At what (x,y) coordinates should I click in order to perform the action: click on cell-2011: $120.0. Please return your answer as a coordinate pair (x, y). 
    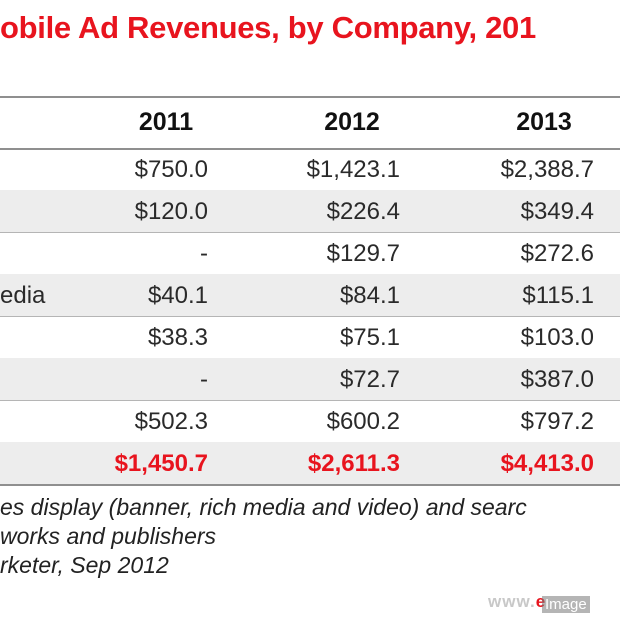
    Looking at the image, I should click on (171, 211).